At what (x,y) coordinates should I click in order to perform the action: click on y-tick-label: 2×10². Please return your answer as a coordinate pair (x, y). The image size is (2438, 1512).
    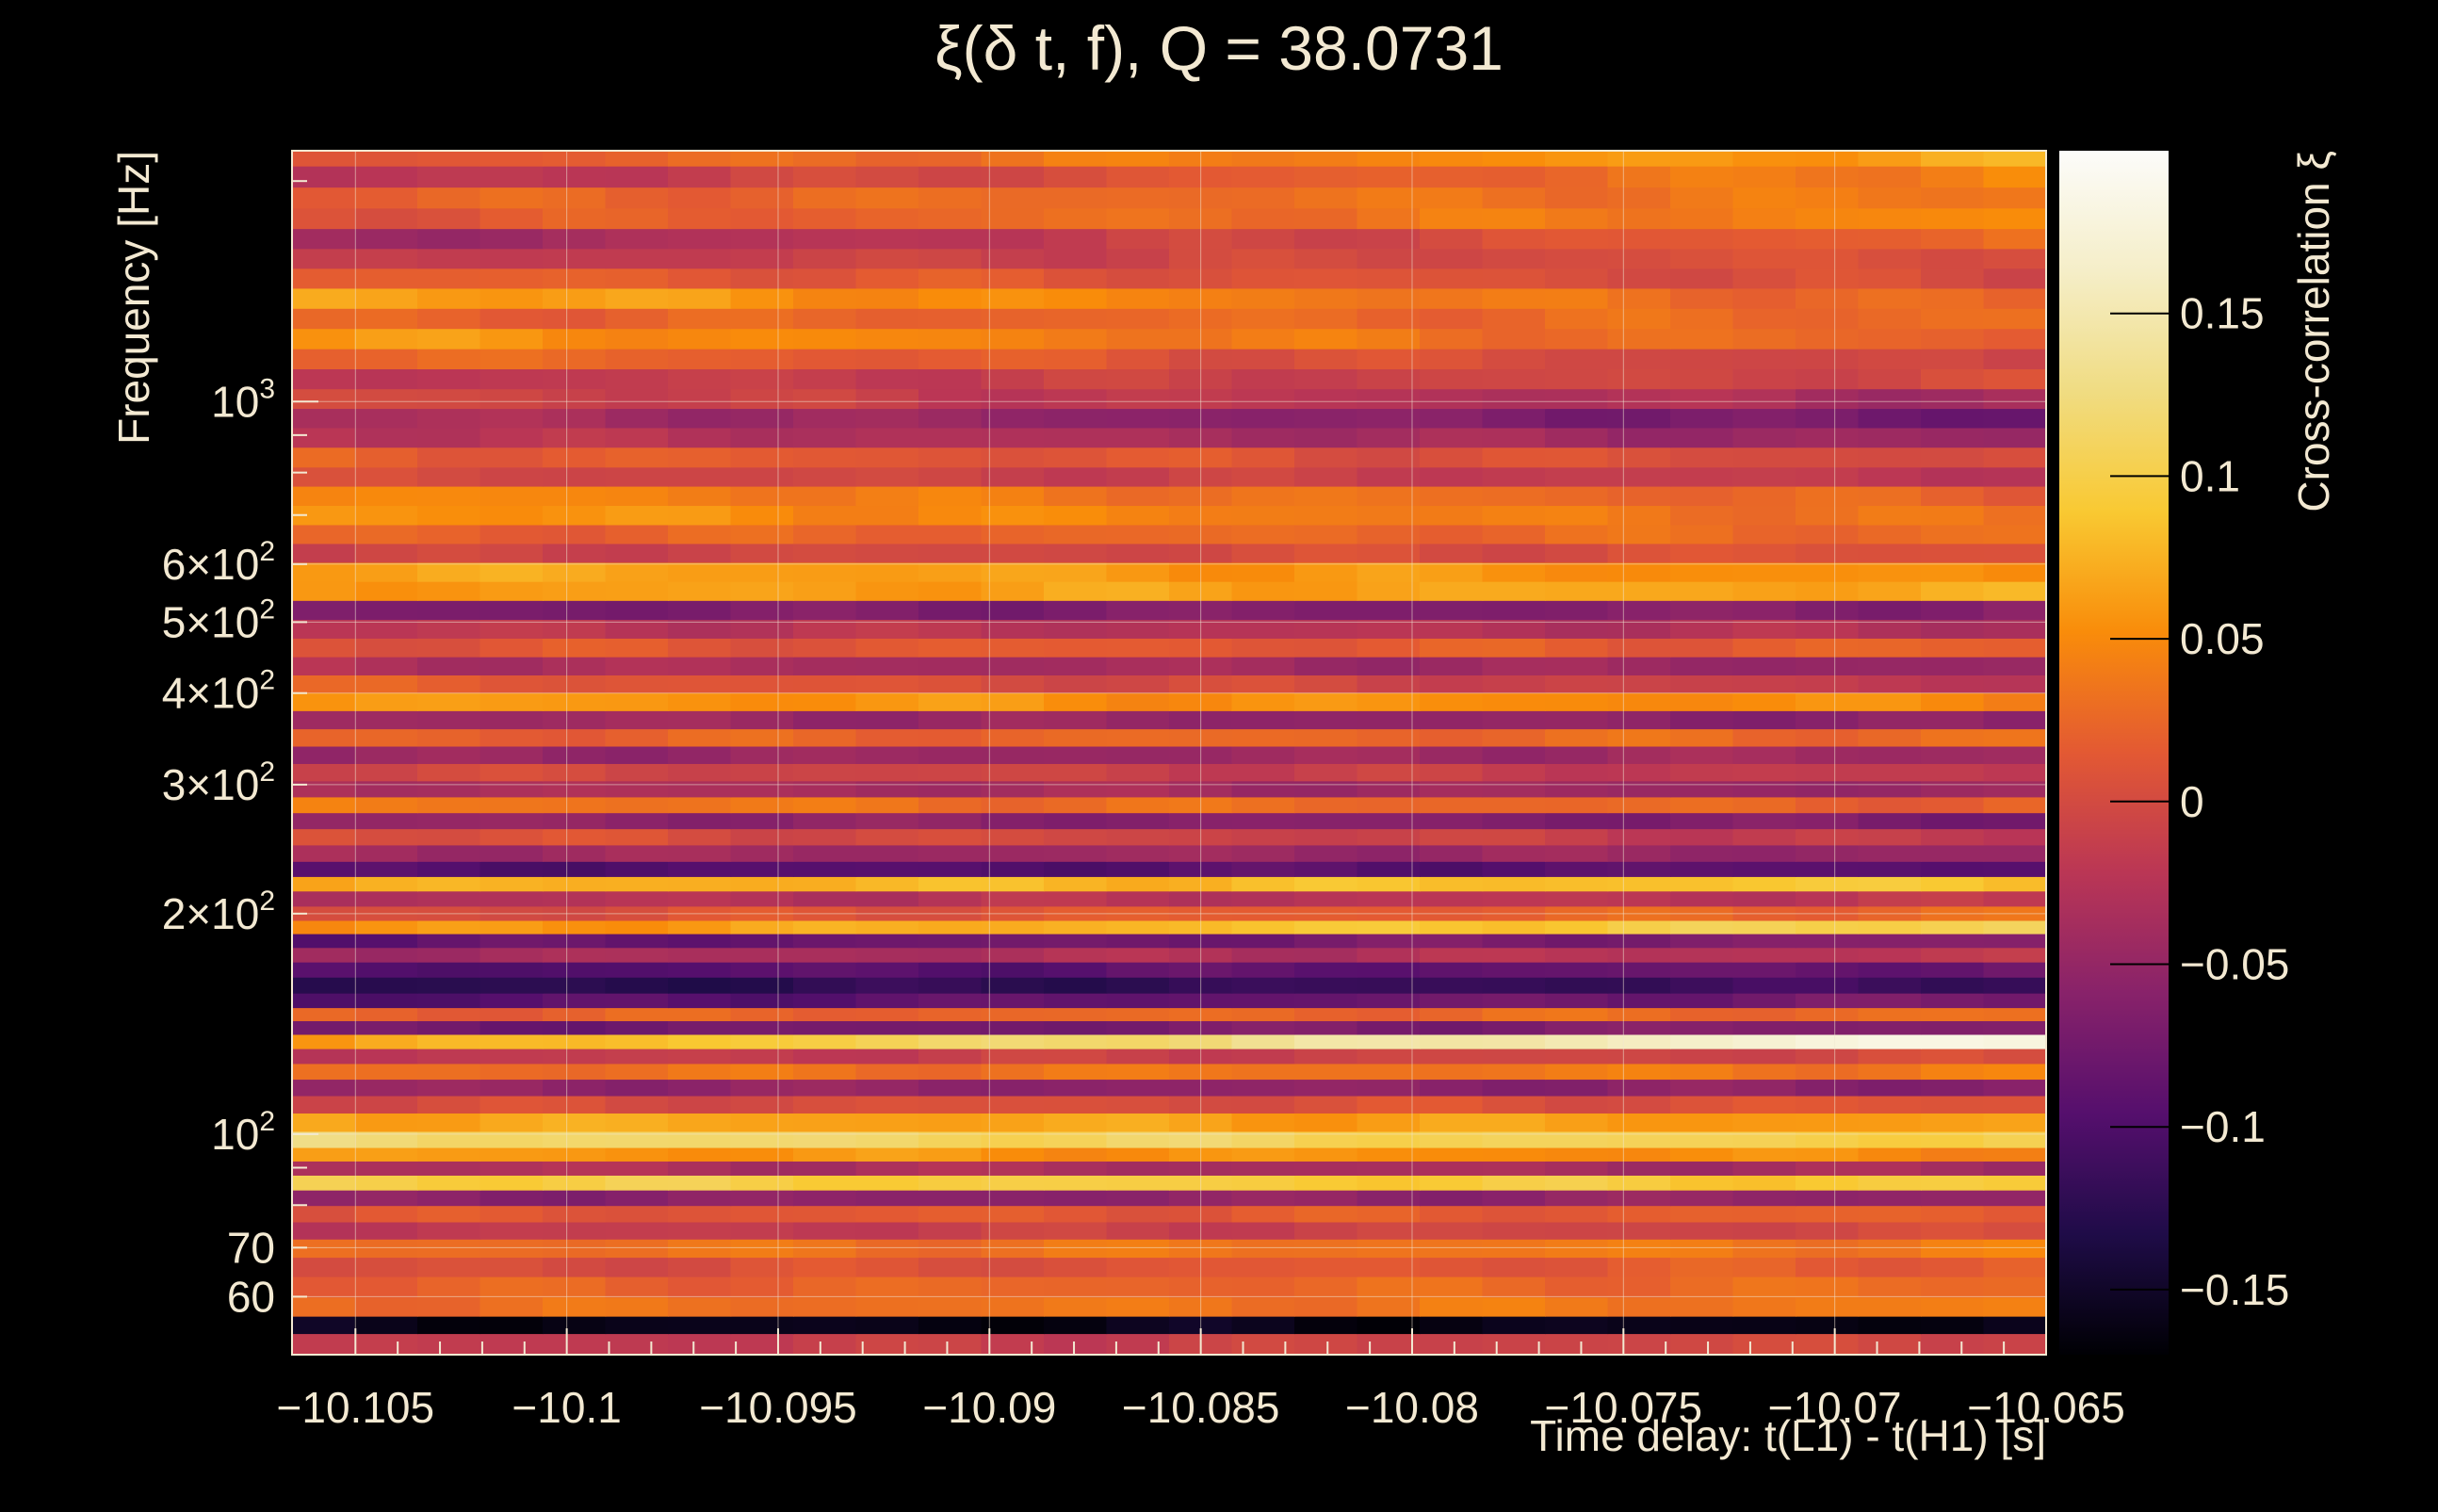
    Looking at the image, I should click on (218, 912).